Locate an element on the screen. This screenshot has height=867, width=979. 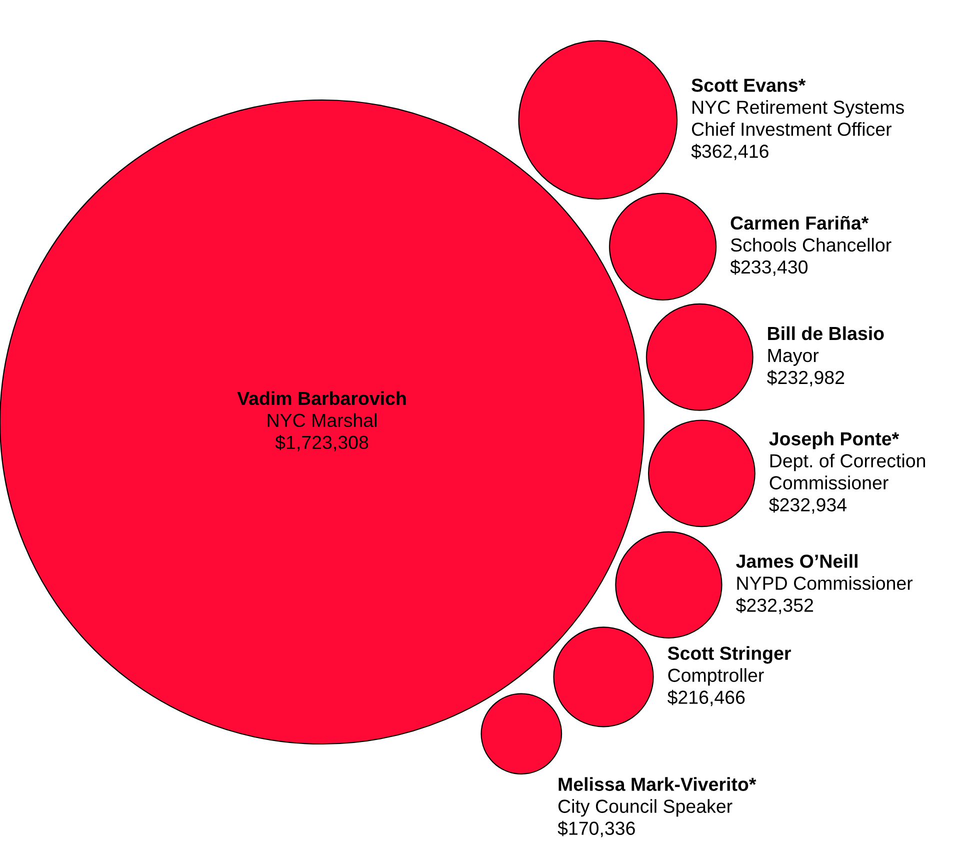
text: Comptroller is located at coordinates (716, 677).